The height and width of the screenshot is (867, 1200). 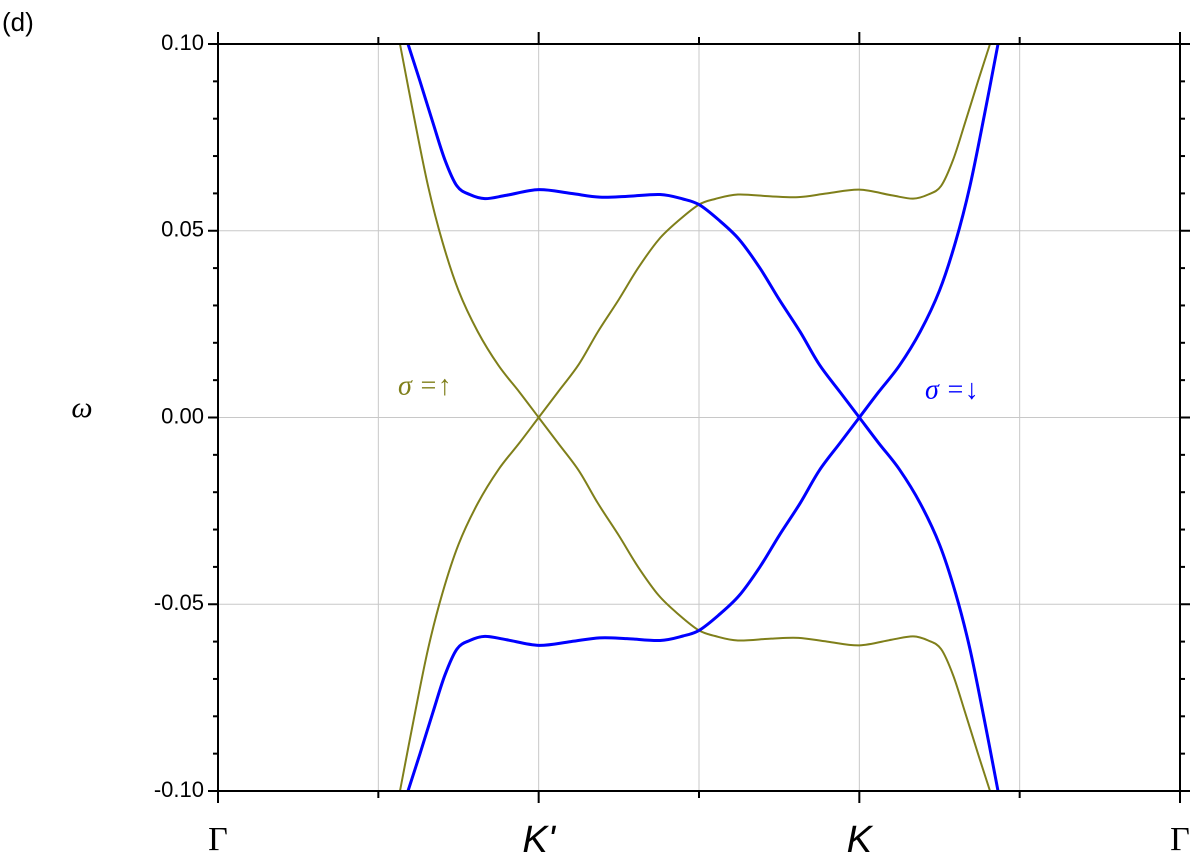 What do you see at coordinates (179, 602) in the screenshot?
I see `y-tick-label: -0.05` at bounding box center [179, 602].